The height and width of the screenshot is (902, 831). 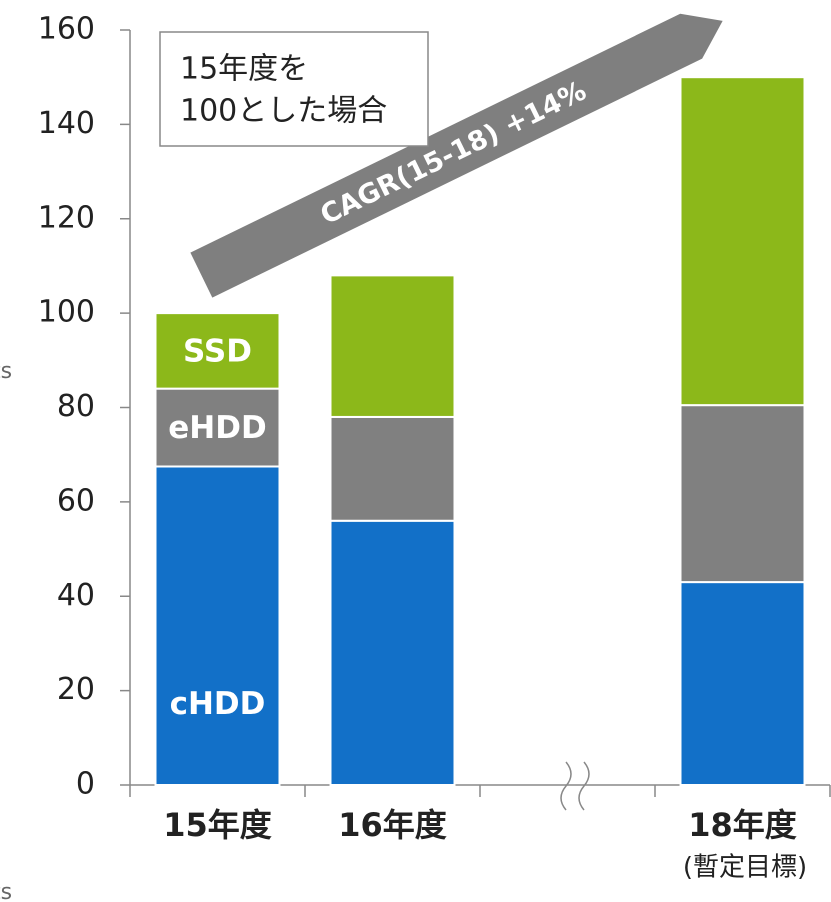 What do you see at coordinates (244, 69) in the screenshot?
I see `note-line: 15年度を` at bounding box center [244, 69].